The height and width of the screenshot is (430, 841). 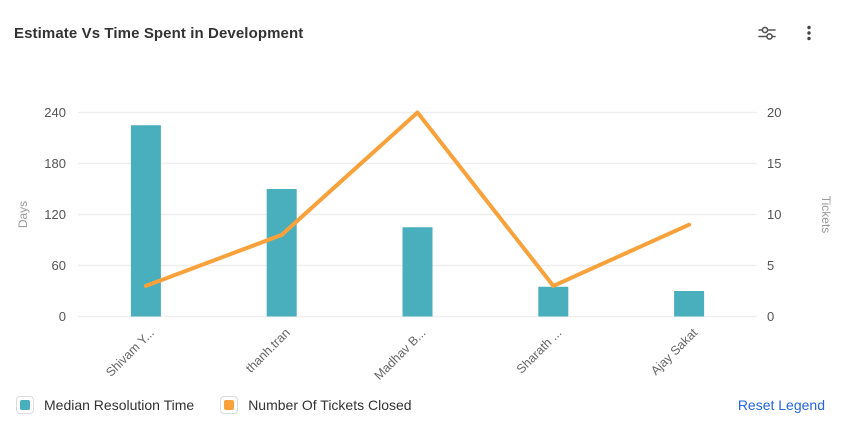 I want to click on legend-label: Median Resolution Time, so click(x=119, y=405).